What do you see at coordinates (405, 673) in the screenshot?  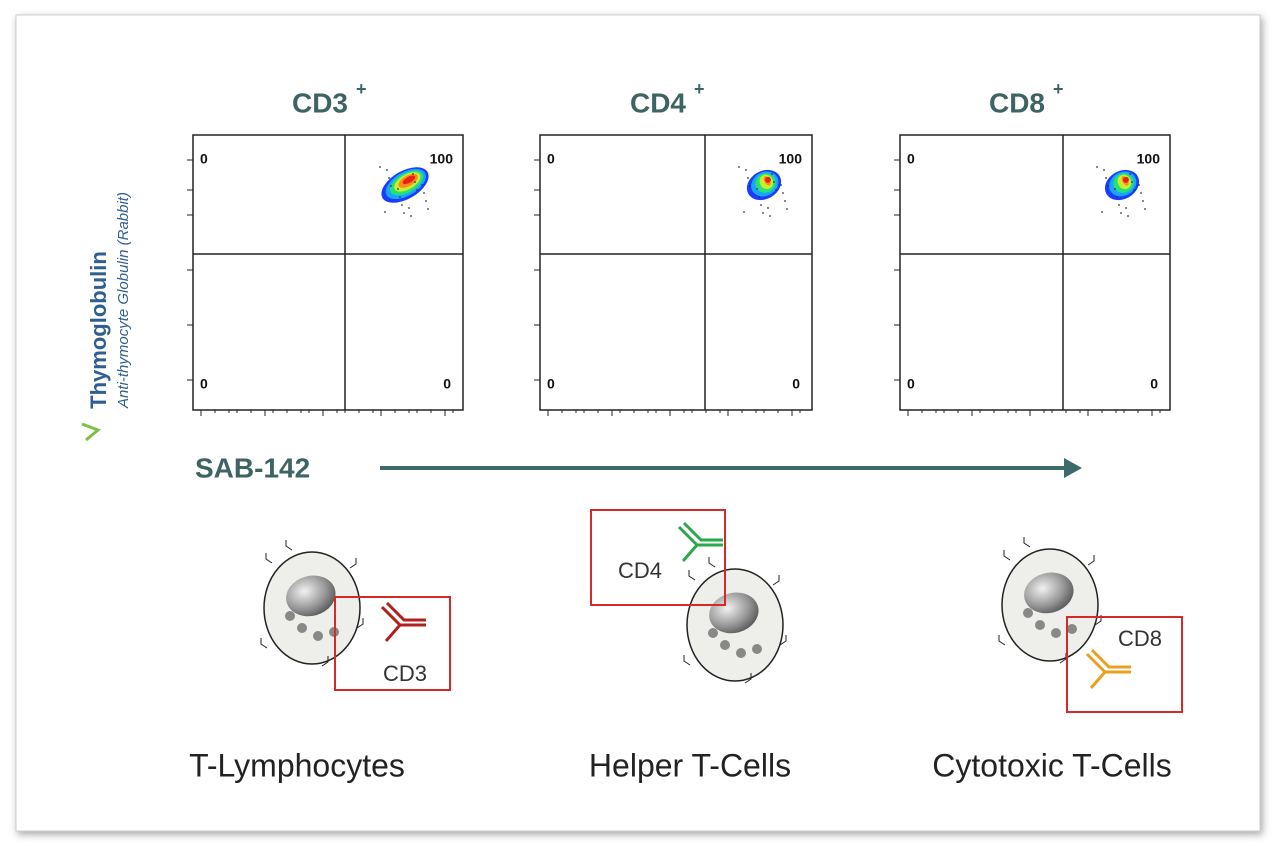 I see `marker-label: CD3` at bounding box center [405, 673].